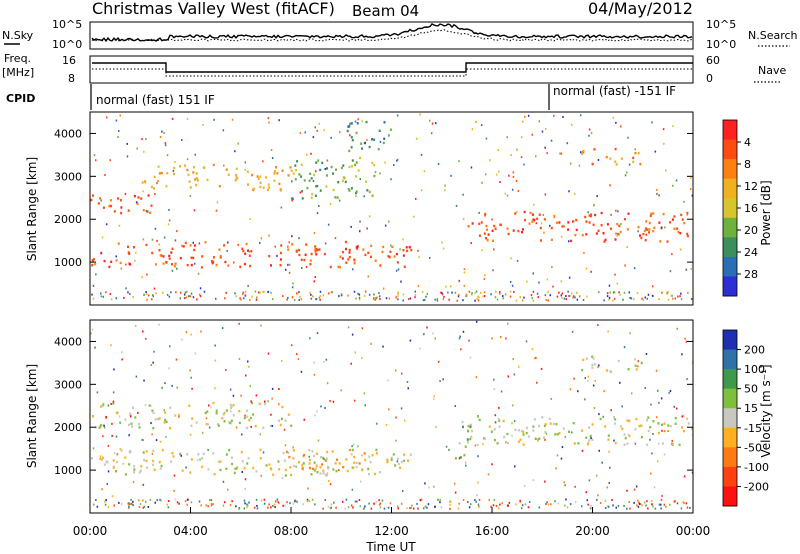 The width and height of the screenshot is (800, 554). Describe the element at coordinates (400, 34) in the screenshot. I see `noise-panel: N.Sky 10^5 10^0 10^5 10^0 N.Search` at that location.